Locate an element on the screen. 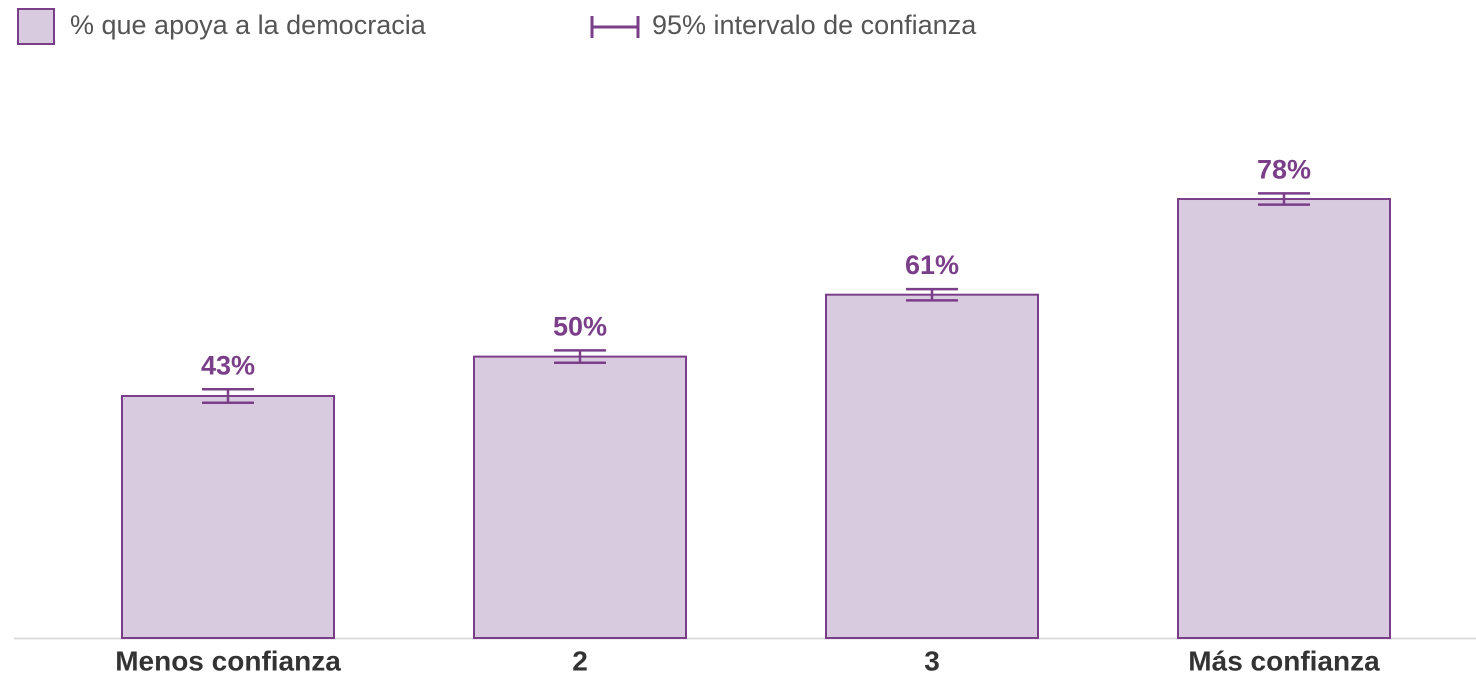 Image resolution: width=1476 pixels, height=678 pixels. value-label: 61% is located at coordinates (932, 265).